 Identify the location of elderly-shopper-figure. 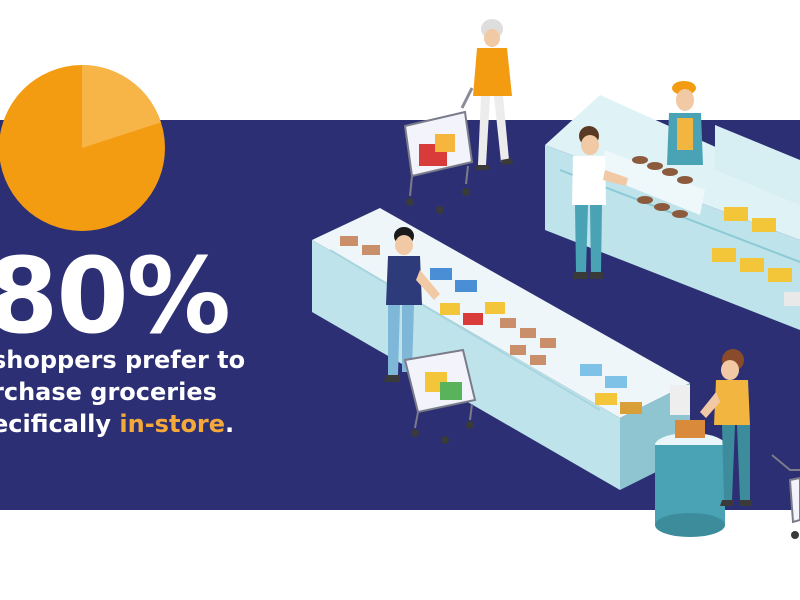
(493, 94).